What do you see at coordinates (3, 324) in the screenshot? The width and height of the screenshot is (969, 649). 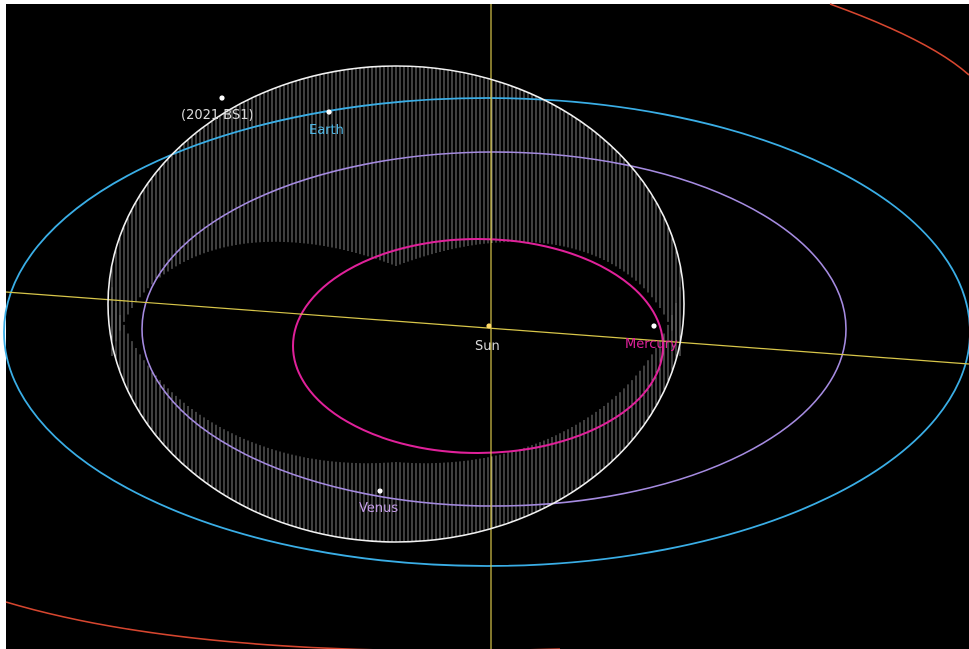 I see `frame-left-edge` at bounding box center [3, 324].